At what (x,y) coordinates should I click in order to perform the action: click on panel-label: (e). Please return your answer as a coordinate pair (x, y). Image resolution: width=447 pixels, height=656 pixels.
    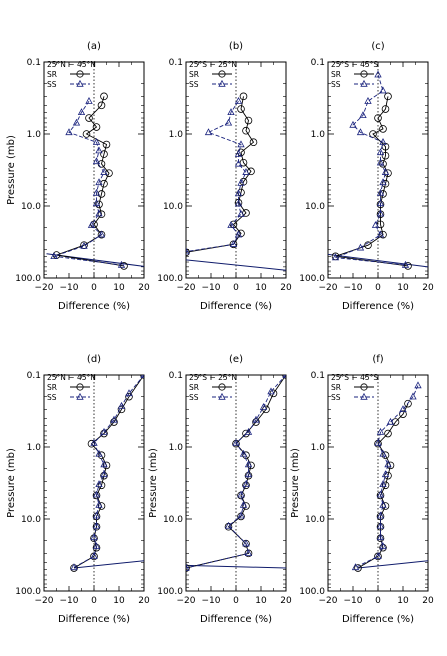
    Looking at the image, I should click on (236, 359).